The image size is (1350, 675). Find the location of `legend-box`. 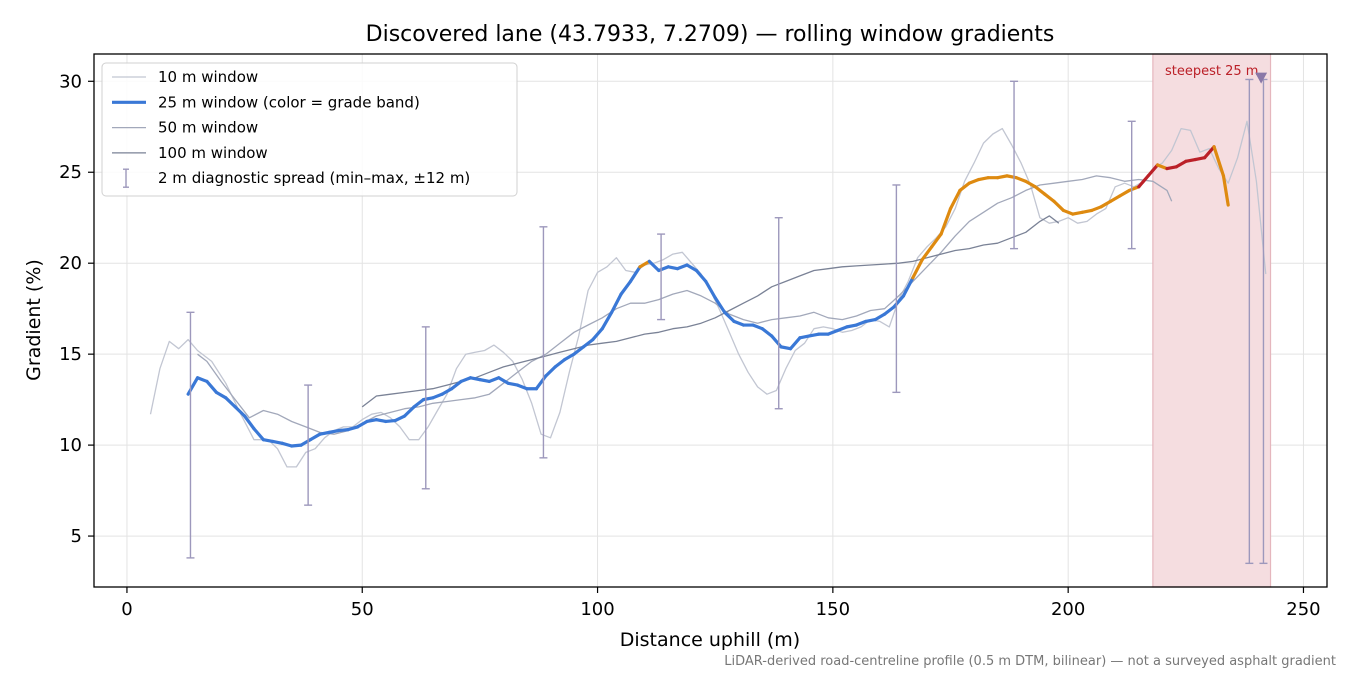

legend-box is located at coordinates (309, 129).